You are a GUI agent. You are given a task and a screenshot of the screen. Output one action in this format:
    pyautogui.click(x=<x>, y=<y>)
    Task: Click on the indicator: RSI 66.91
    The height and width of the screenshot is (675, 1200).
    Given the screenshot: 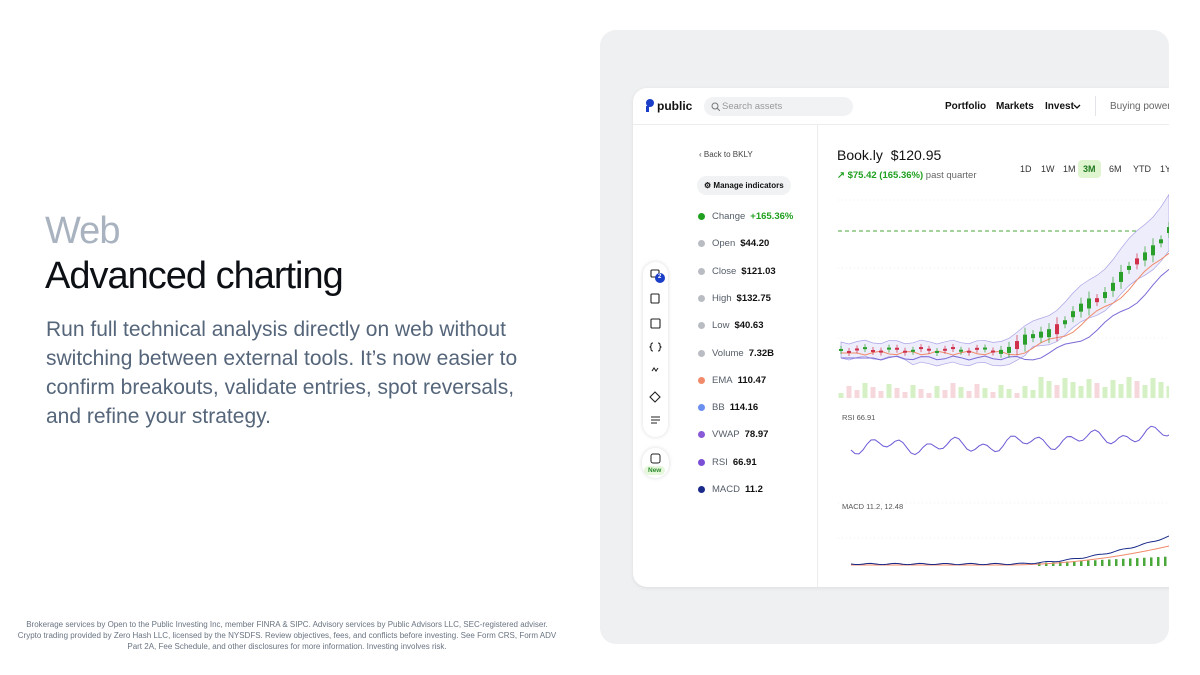 What is the action you would take?
    pyautogui.click(x=734, y=462)
    